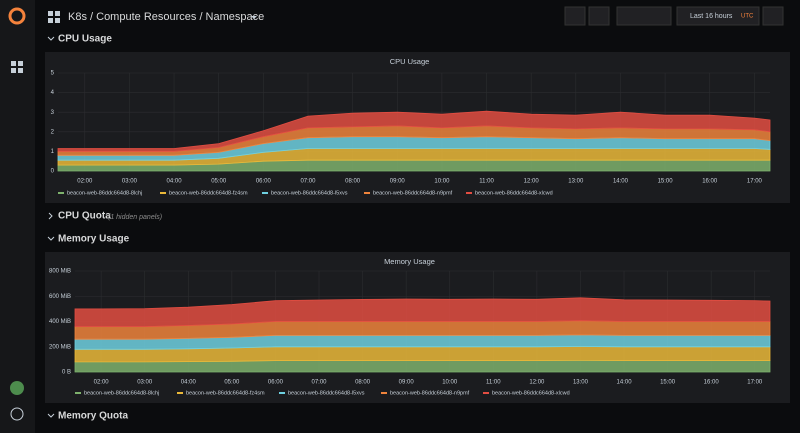 This screenshot has height=433, width=800. What do you see at coordinates (53, 132) in the screenshot?
I see `y-tick-label: 2` at bounding box center [53, 132].